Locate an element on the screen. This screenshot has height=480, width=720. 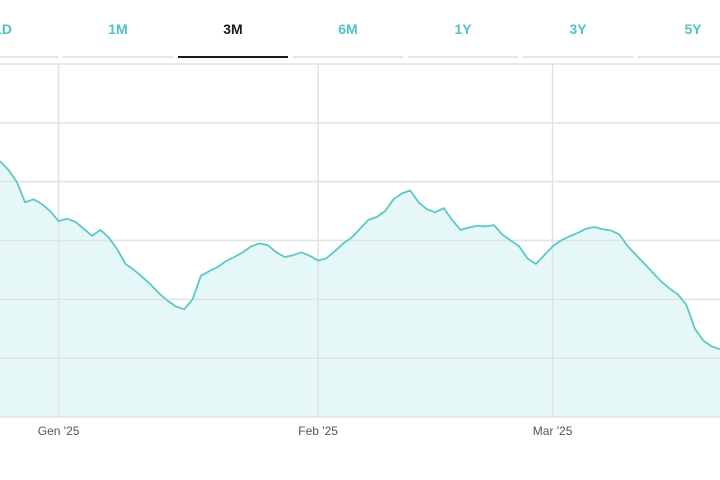
x-tick-label: Gen '25 is located at coordinates (59, 431).